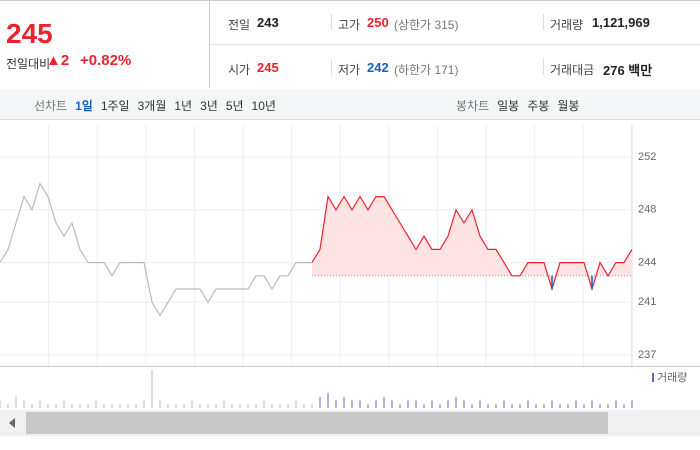 This screenshot has height=450, width=700. I want to click on line-tabs: 선차트 1일 1주일 3개월 1년 3년 5년 10년, so click(155, 105).